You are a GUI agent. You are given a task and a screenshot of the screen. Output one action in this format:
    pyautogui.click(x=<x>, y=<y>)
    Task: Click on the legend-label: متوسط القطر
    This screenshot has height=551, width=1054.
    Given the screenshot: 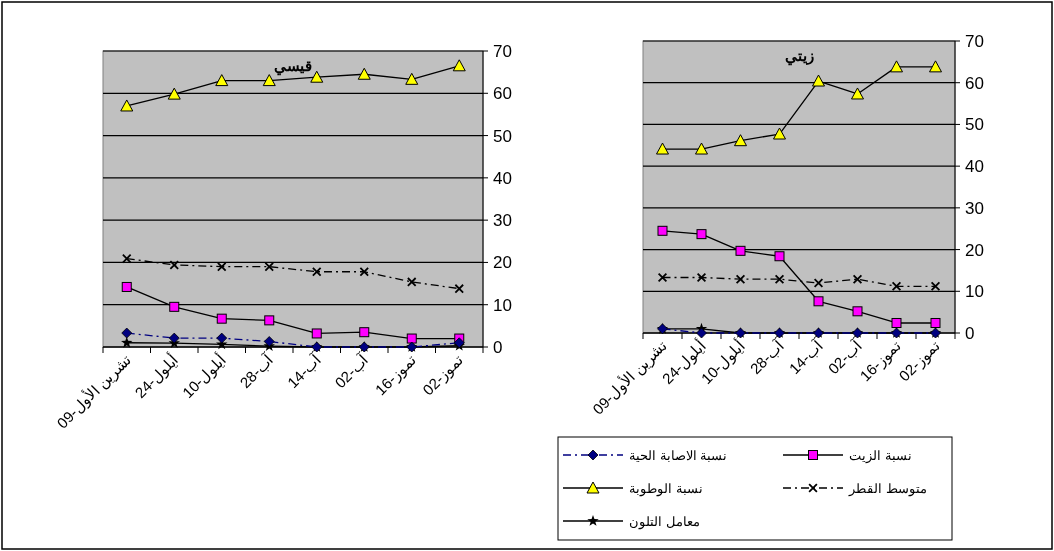 What is the action you would take?
    pyautogui.click(x=887, y=489)
    